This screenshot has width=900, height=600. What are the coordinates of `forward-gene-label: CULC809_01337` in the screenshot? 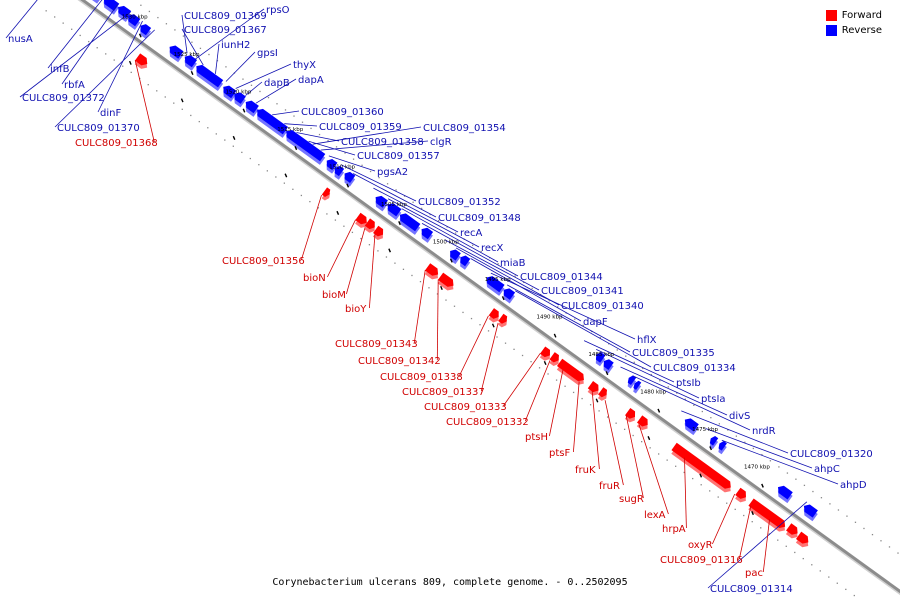 It's located at (443, 392).